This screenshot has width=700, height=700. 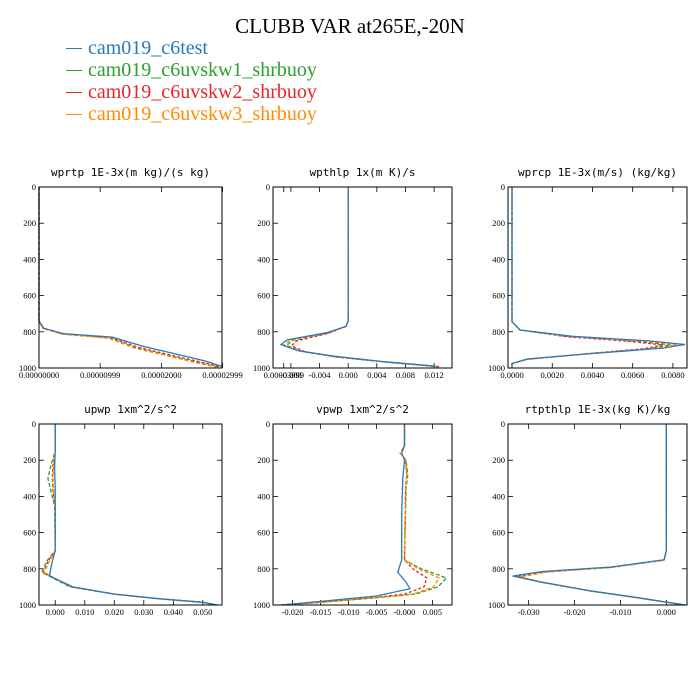 What do you see at coordinates (74, 70) in the screenshot?
I see `legend-swatch-c6uvskw1` at bounding box center [74, 70].